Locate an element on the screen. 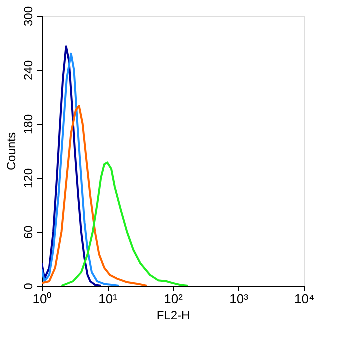  x-tick-label: 10¹ is located at coordinates (108, 299).